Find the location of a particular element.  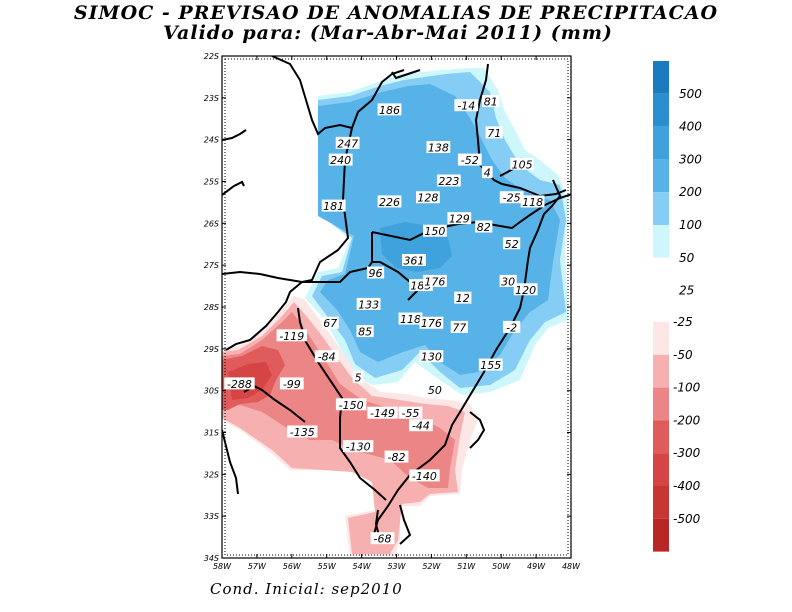

anomaly-value-label: -140 is located at coordinates (424, 476).